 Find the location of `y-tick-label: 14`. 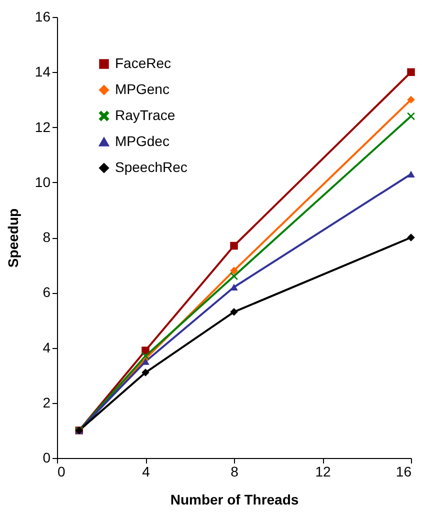

y-tick-label: 14 is located at coordinates (42, 72).